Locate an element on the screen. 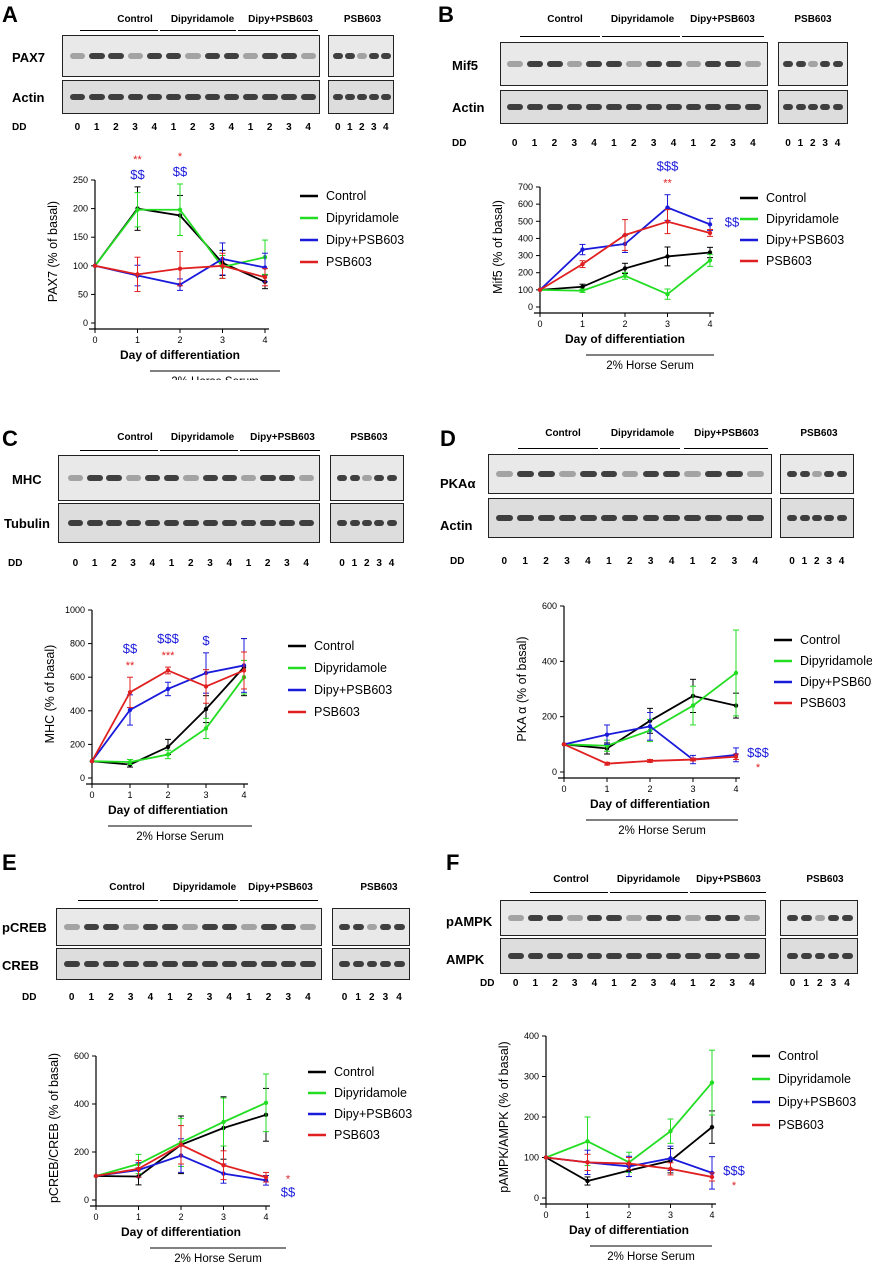 The height and width of the screenshot is (1265, 872). panel-letter: B is located at coordinates (446, 14).